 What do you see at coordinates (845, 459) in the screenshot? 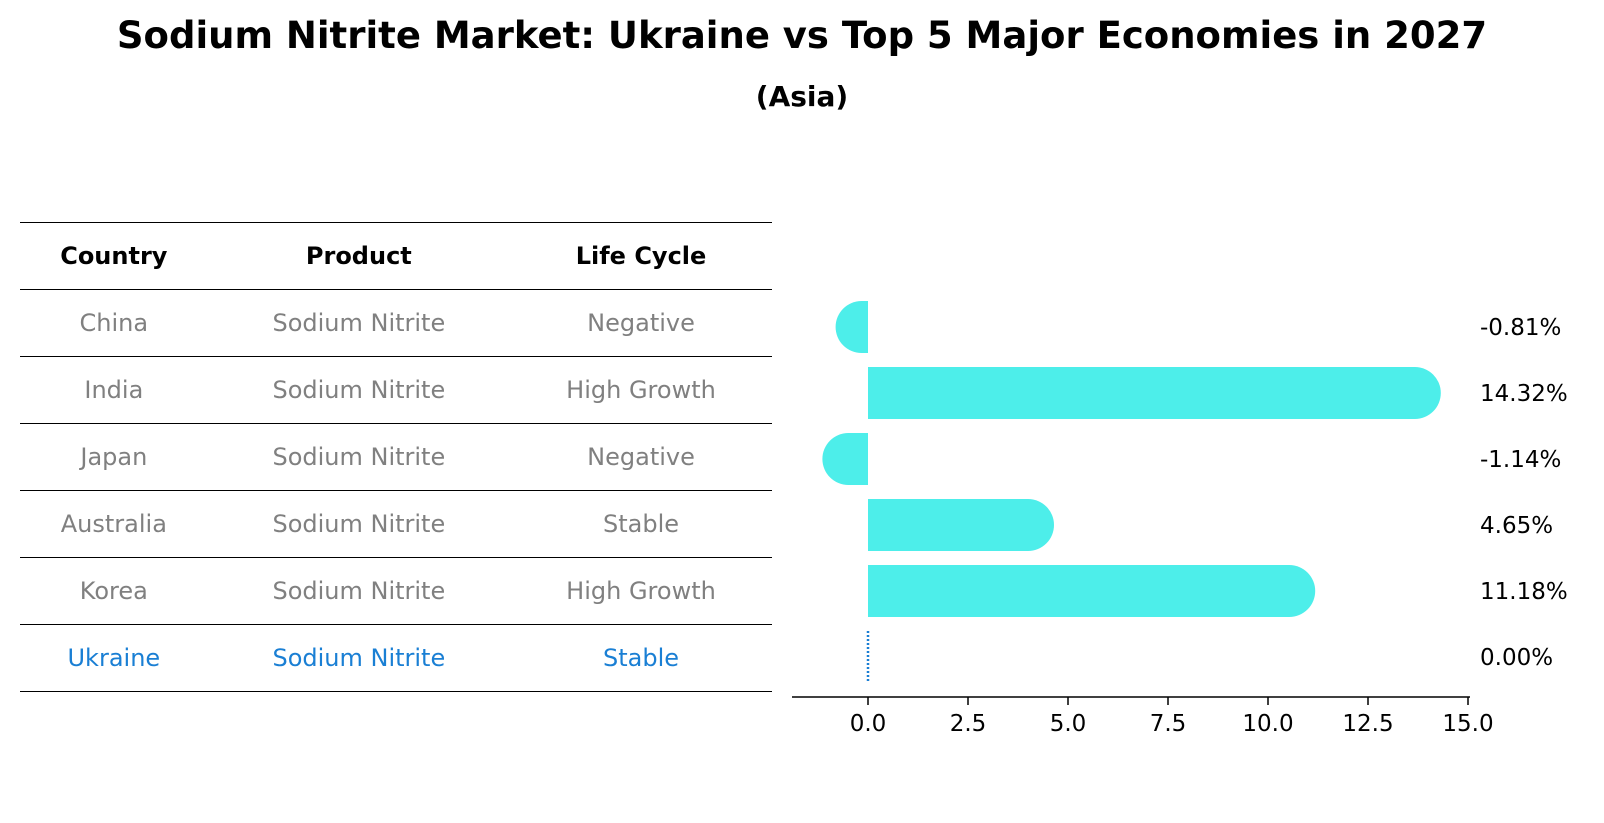
I see `bar-japan` at bounding box center [845, 459].